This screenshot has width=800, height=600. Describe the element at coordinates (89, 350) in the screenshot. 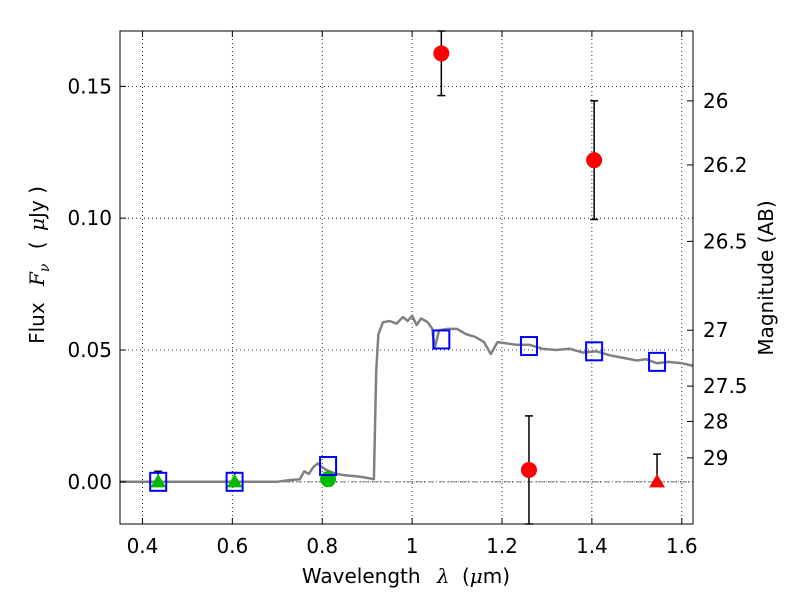

I see `y-tick-label: 0.05` at that location.